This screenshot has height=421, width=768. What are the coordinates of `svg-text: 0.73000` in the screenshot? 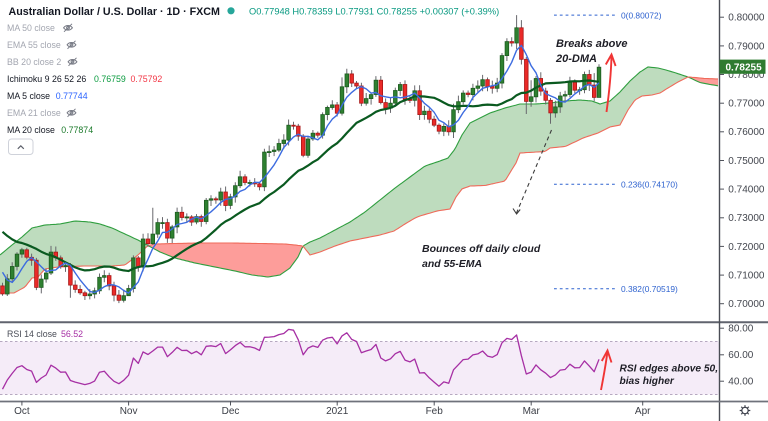 It's located at (746, 218).